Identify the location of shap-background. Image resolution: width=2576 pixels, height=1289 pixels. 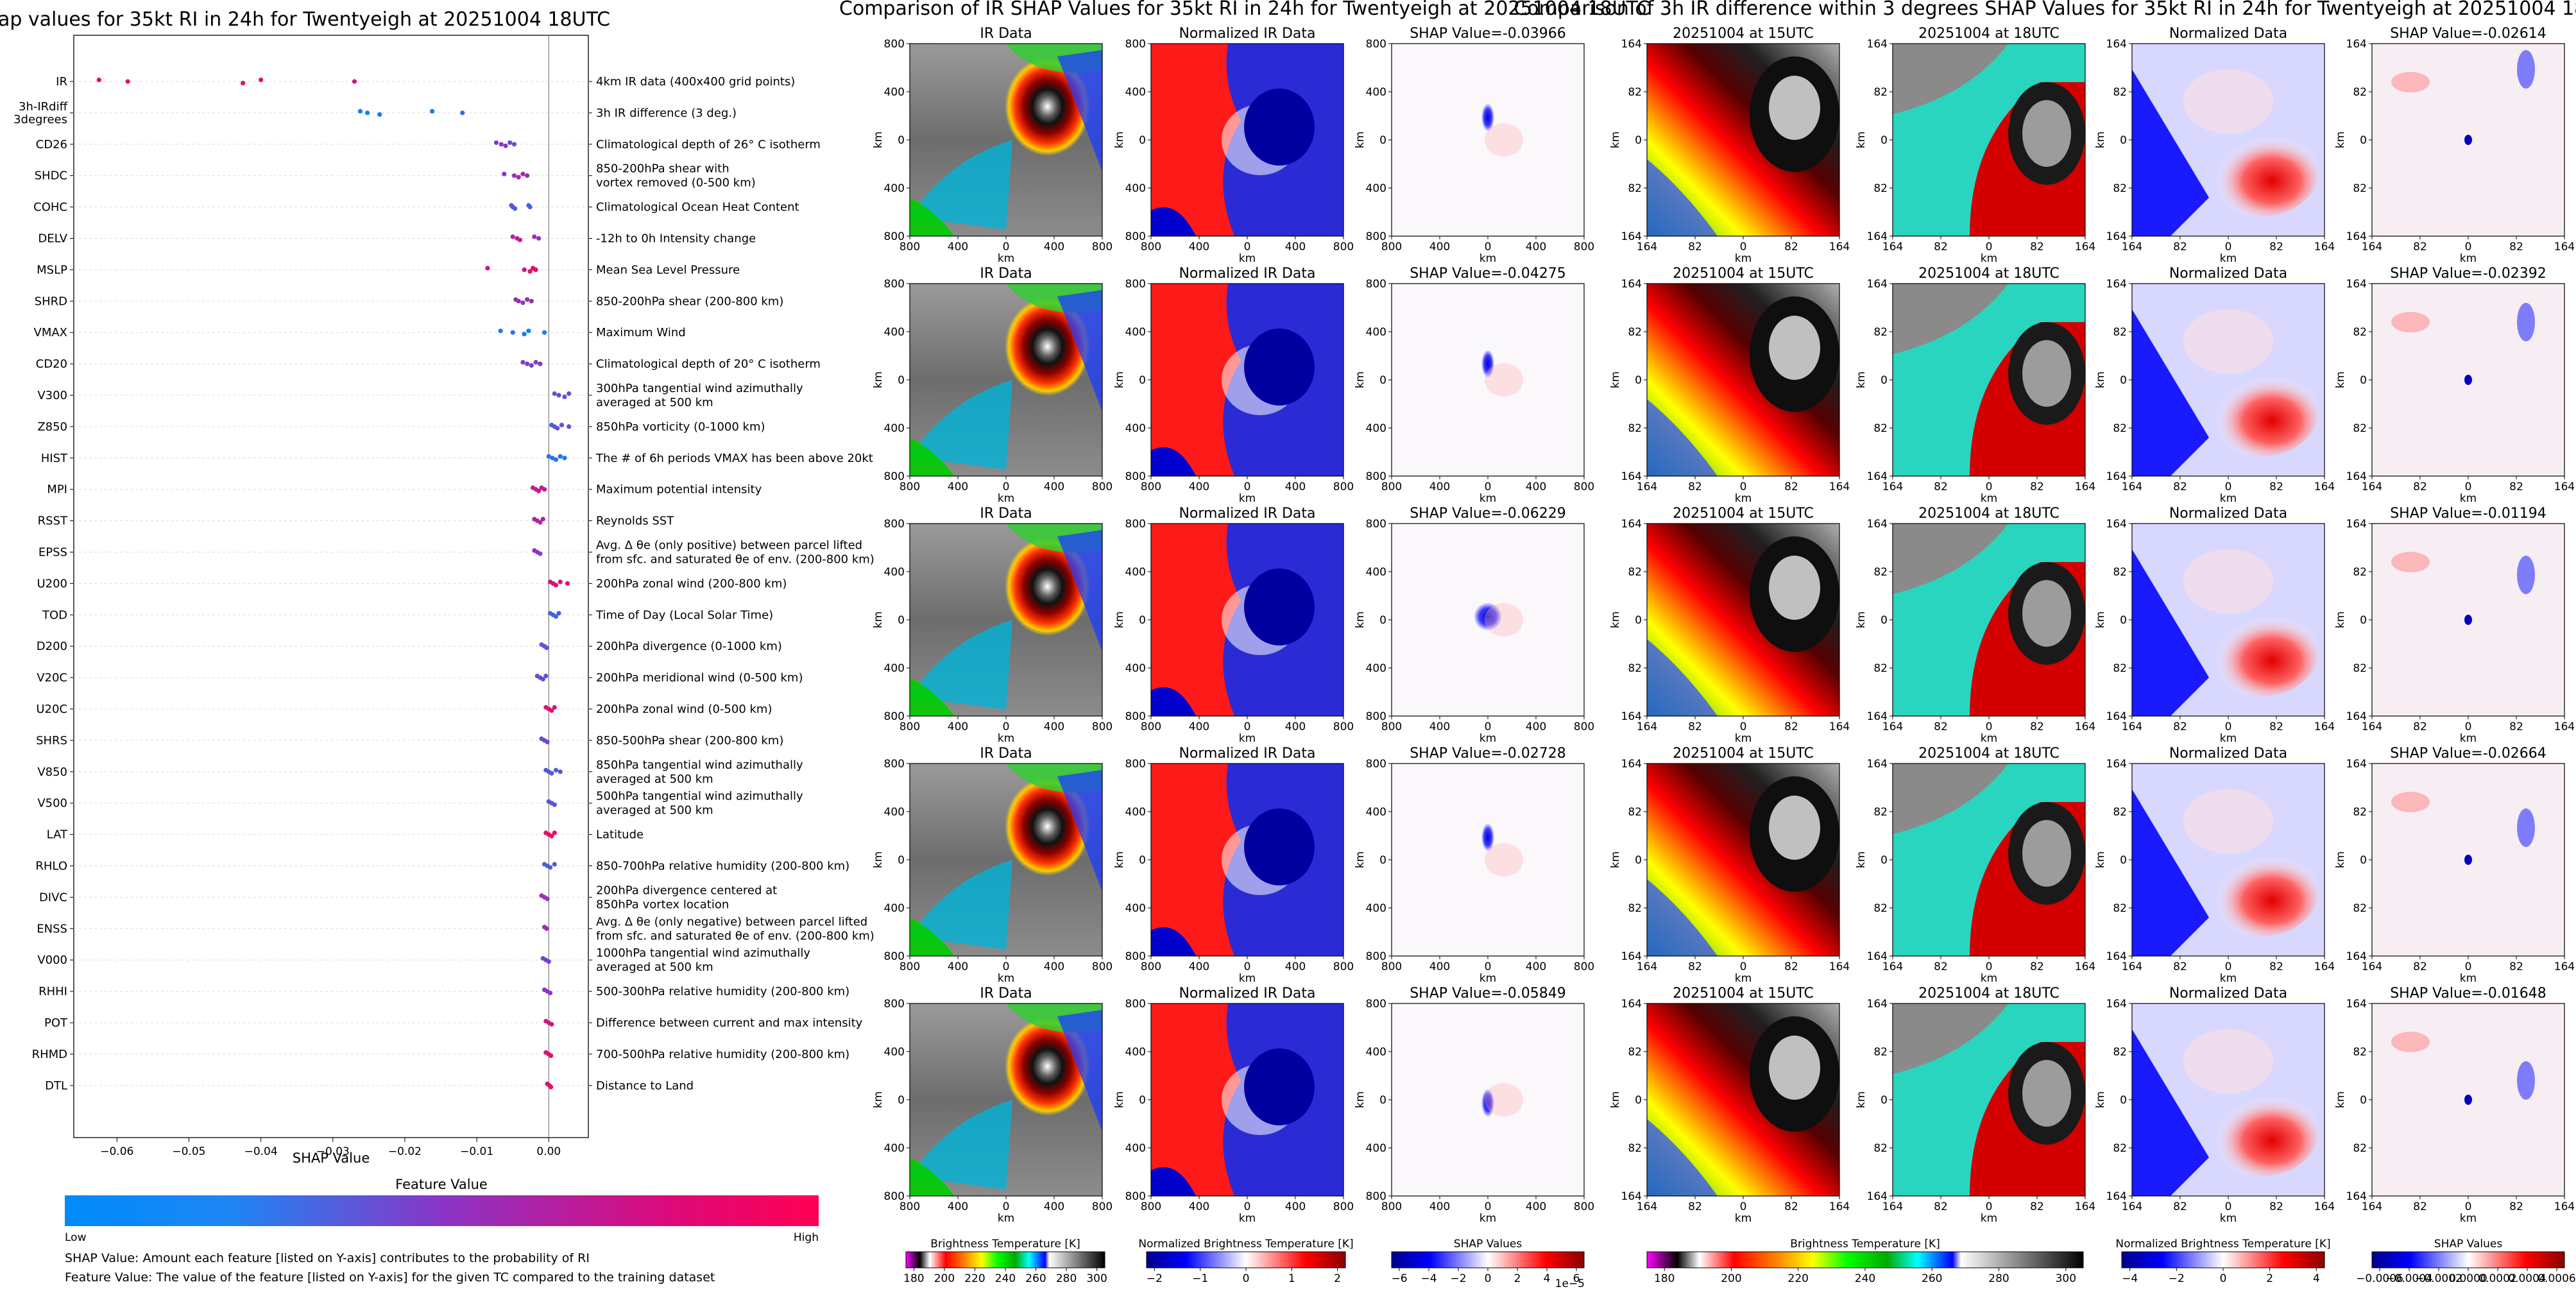
(1488, 860).